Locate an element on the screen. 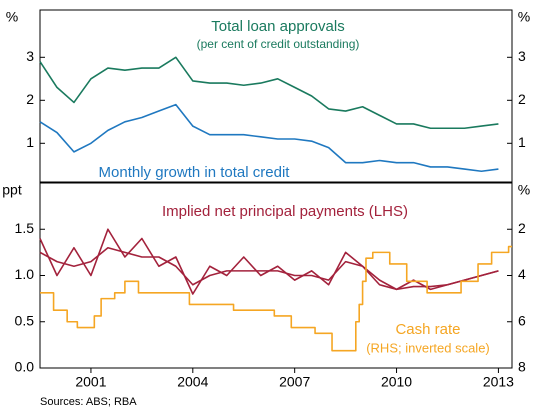  y-tick-label: 1.0 is located at coordinates (25, 274).